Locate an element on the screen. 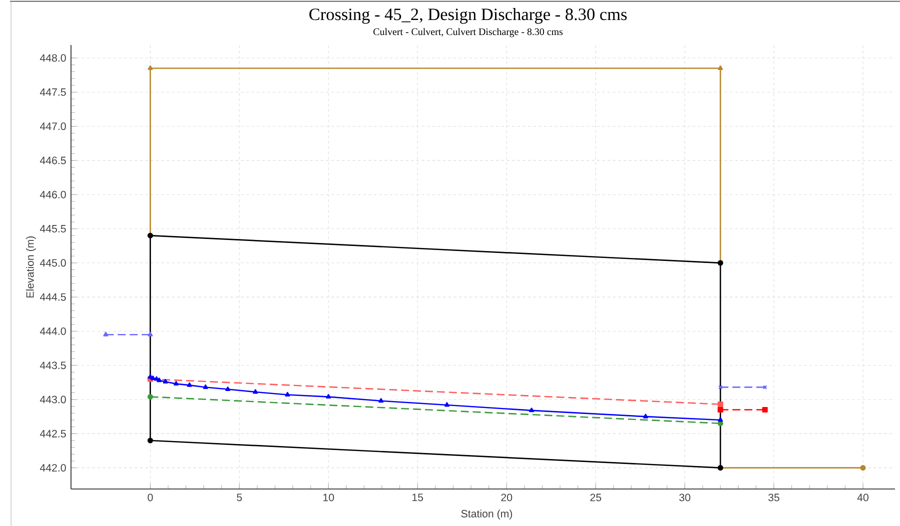 This screenshot has width=900, height=526. y-tick-label: 447.0 is located at coordinates (53, 126).